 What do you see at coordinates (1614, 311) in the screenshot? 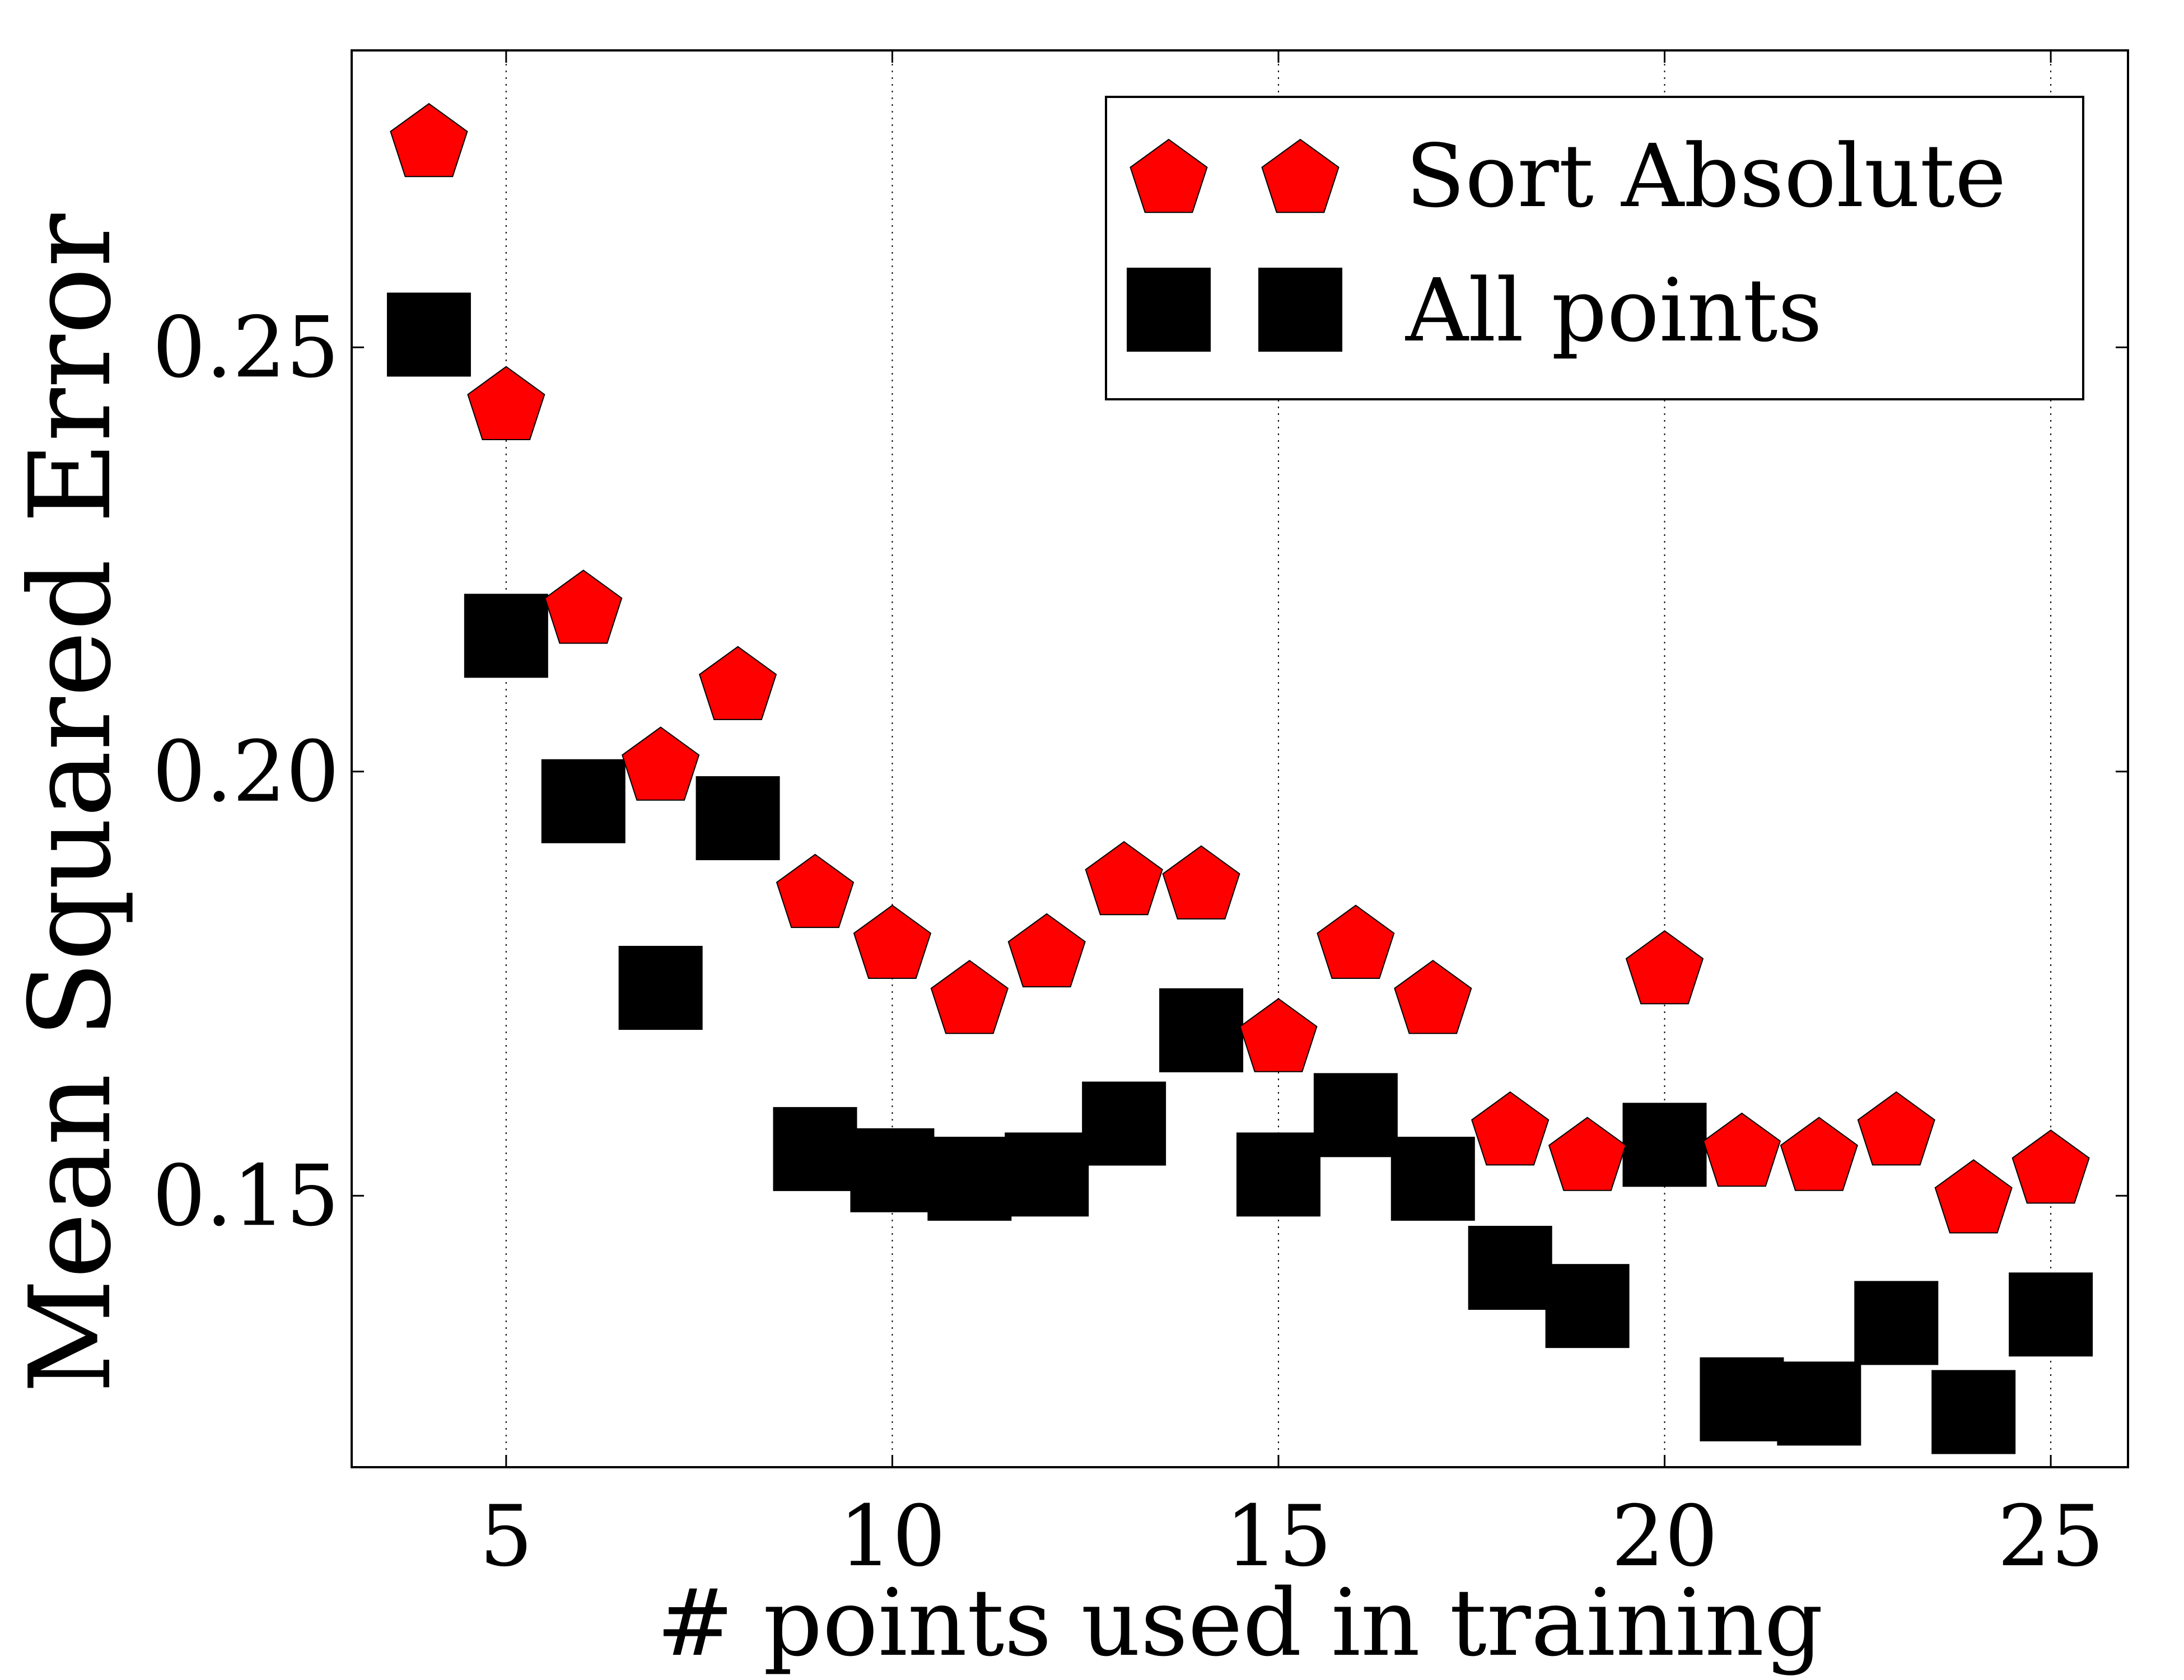
I see `legend-label: All points` at bounding box center [1614, 311].